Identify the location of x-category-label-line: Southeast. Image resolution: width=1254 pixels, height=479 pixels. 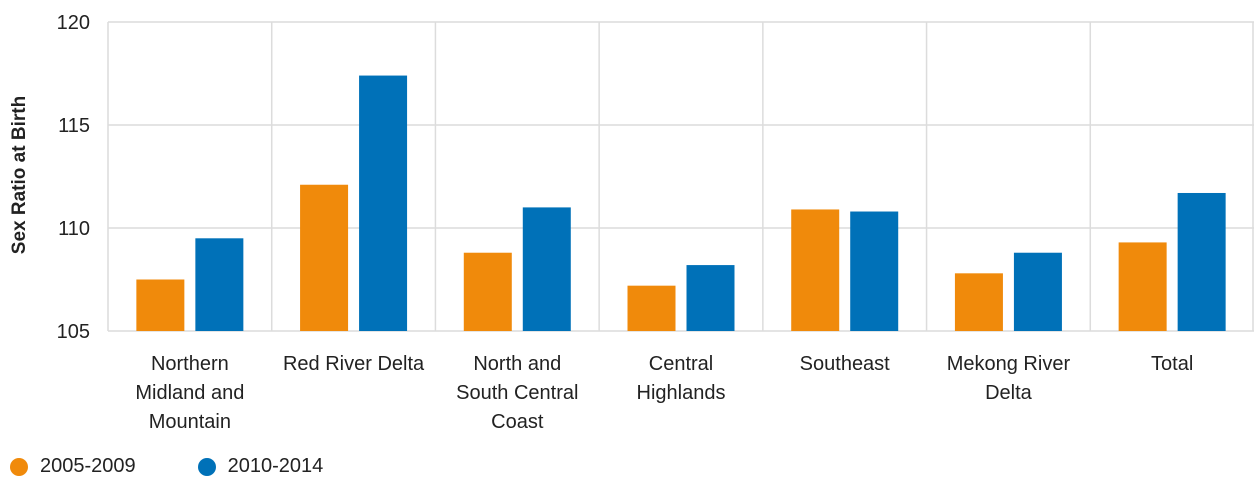
(845, 364).